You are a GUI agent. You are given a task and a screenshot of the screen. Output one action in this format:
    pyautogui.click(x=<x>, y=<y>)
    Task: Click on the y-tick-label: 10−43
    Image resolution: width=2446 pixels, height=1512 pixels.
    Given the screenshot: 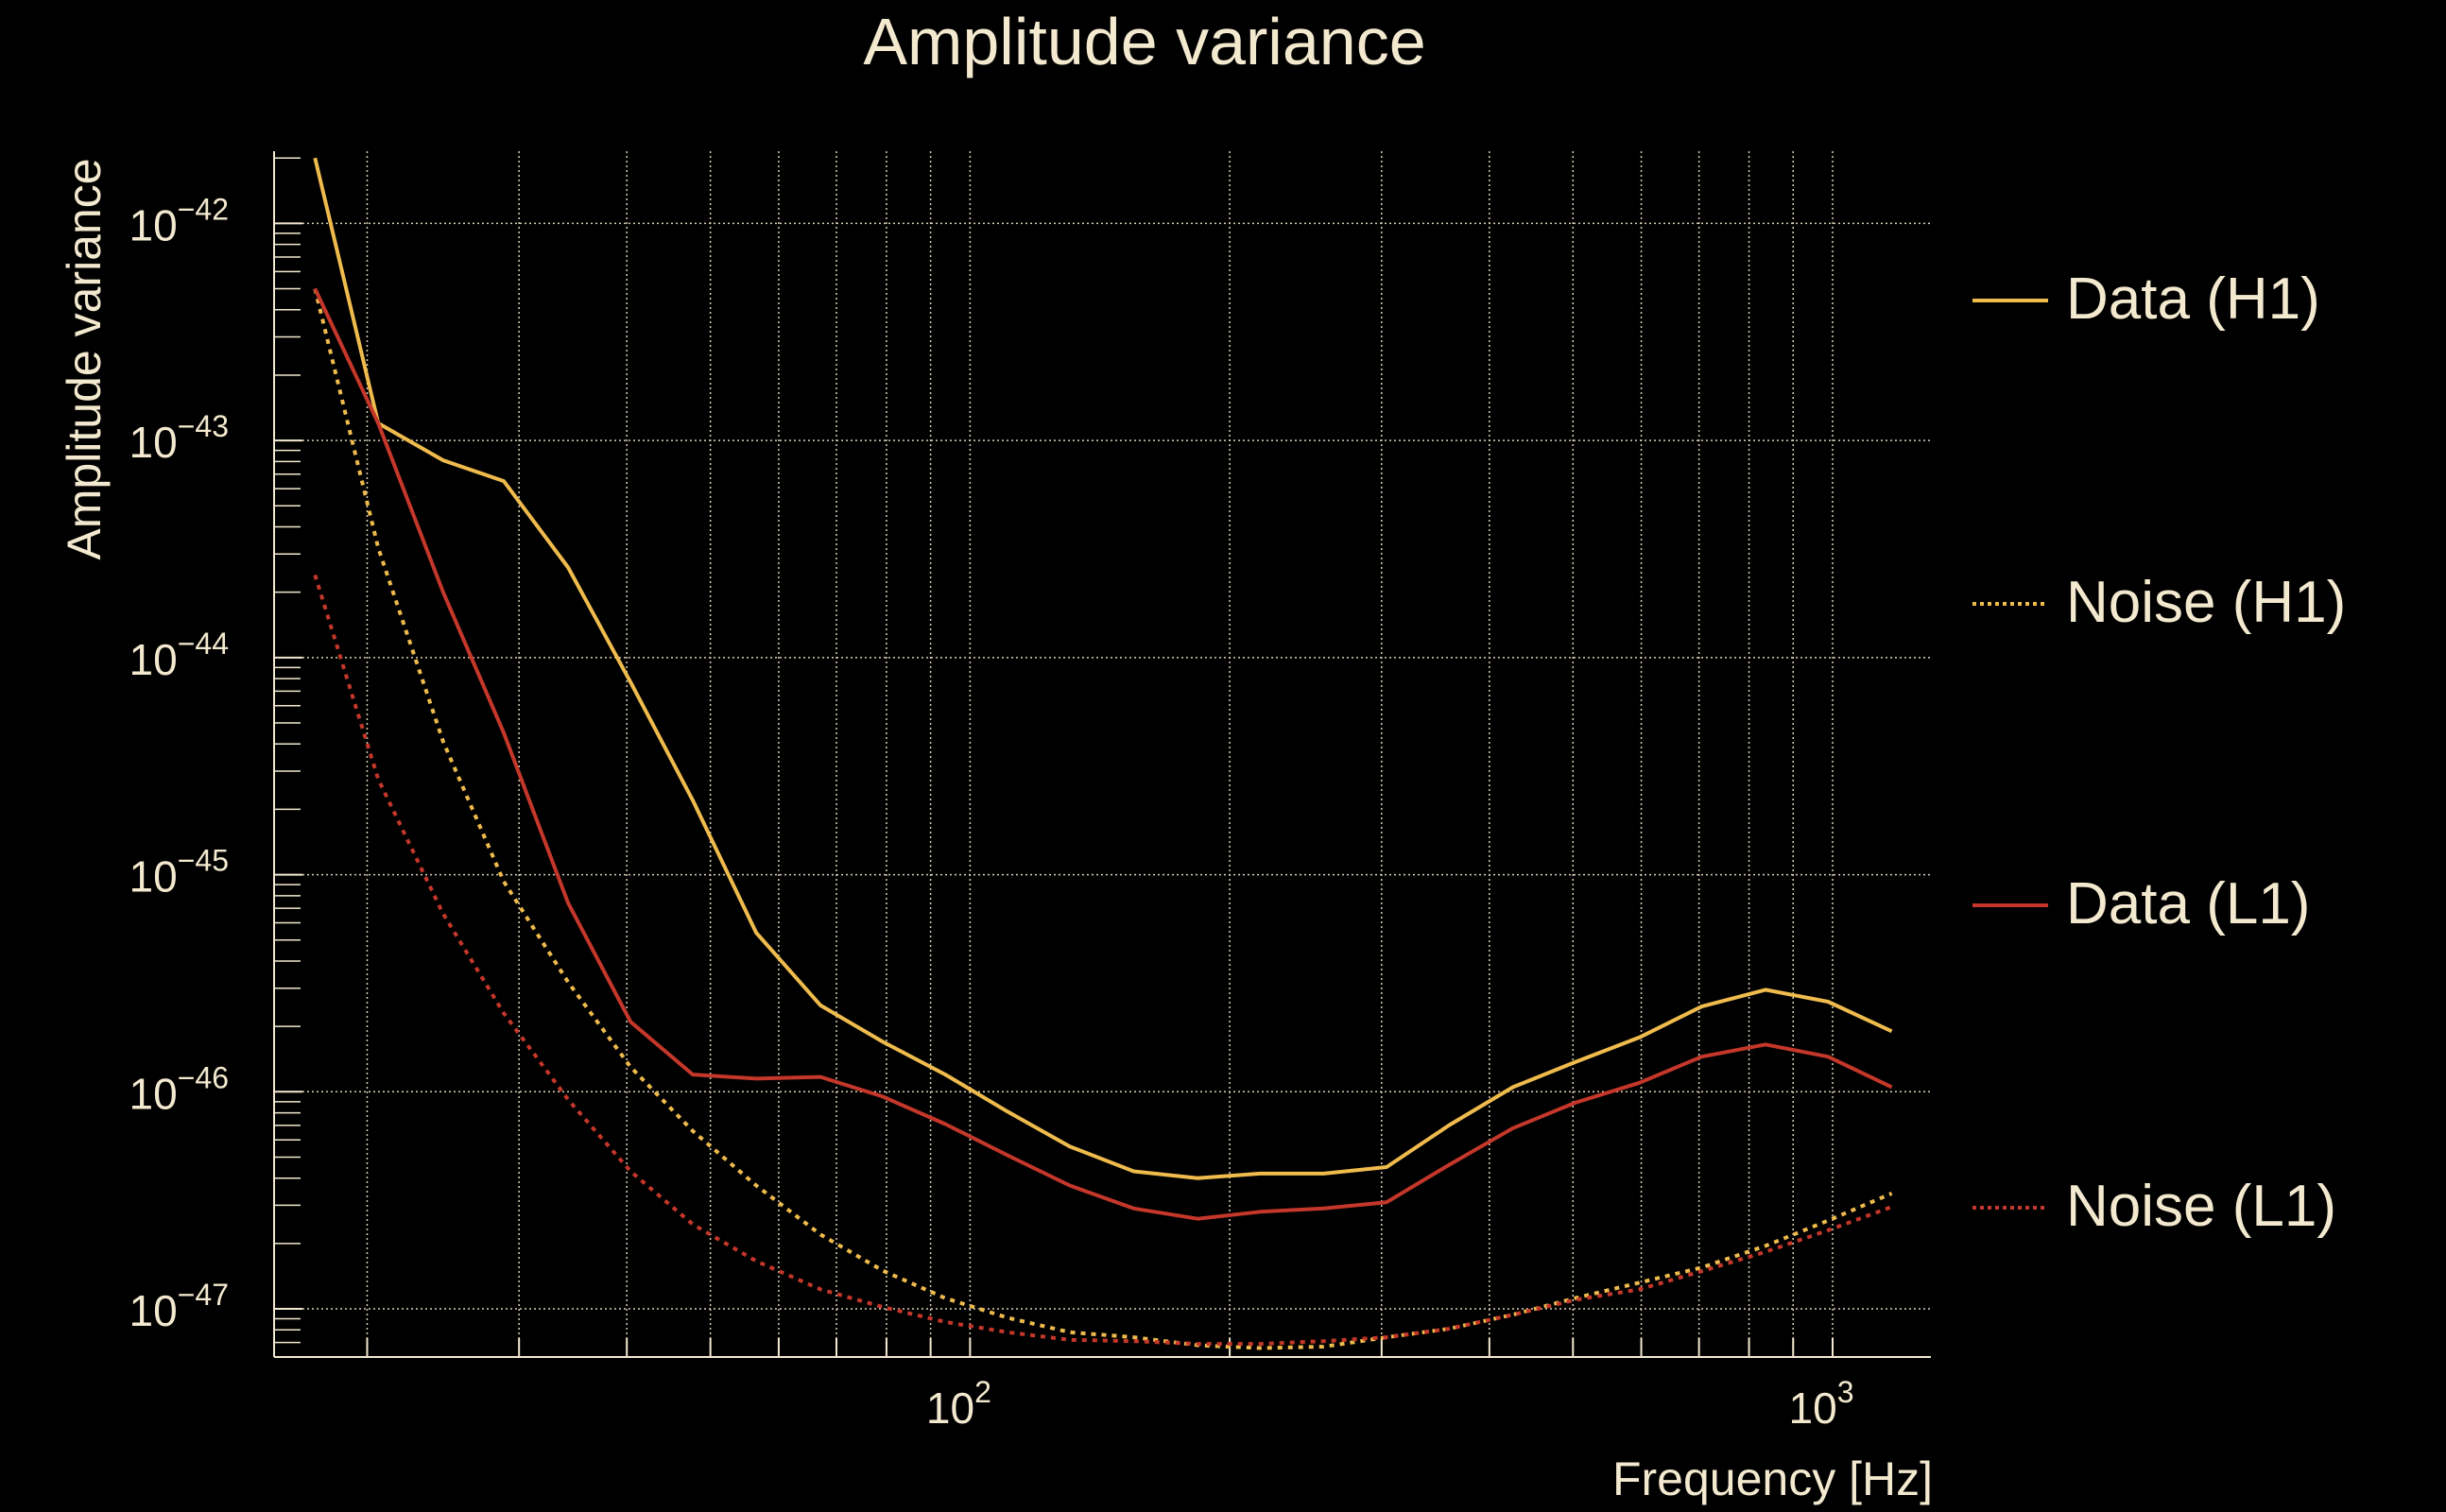 What is the action you would take?
    pyautogui.click(x=179, y=438)
    